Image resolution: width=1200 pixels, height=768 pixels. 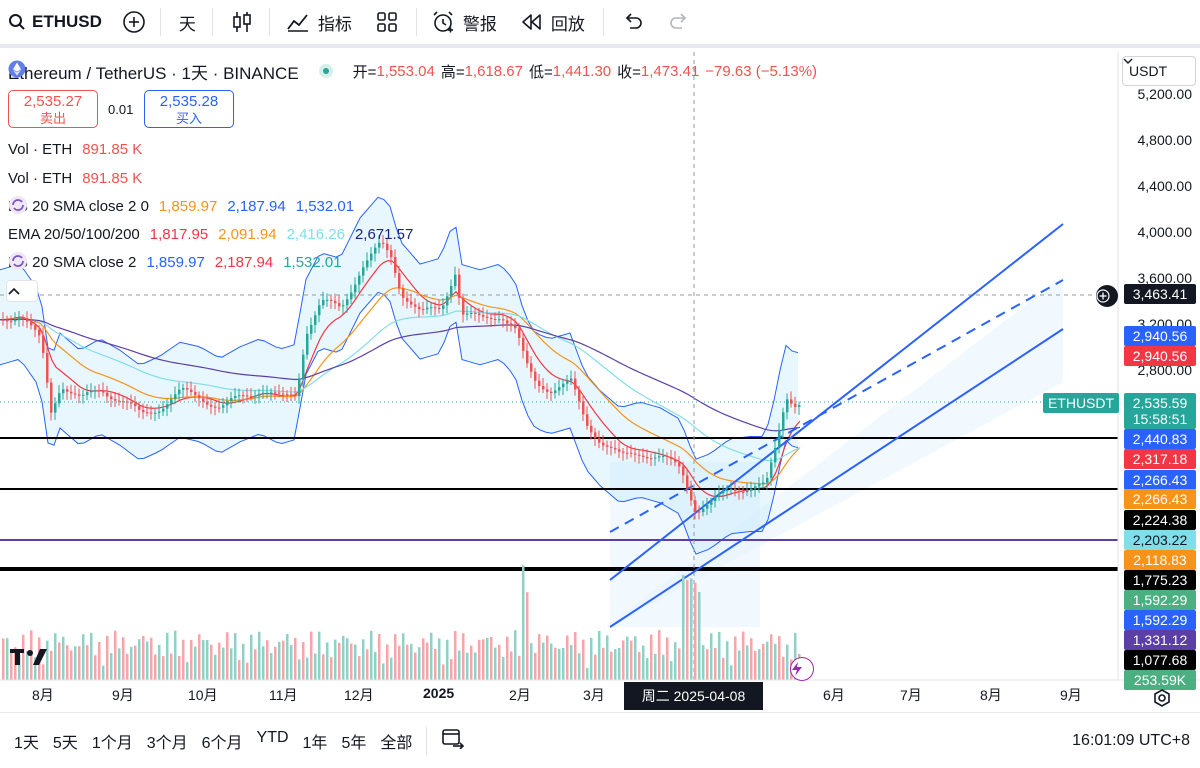 I want to click on volume-legend-2: Vol · ETH 891.85 K, so click(x=75, y=178).